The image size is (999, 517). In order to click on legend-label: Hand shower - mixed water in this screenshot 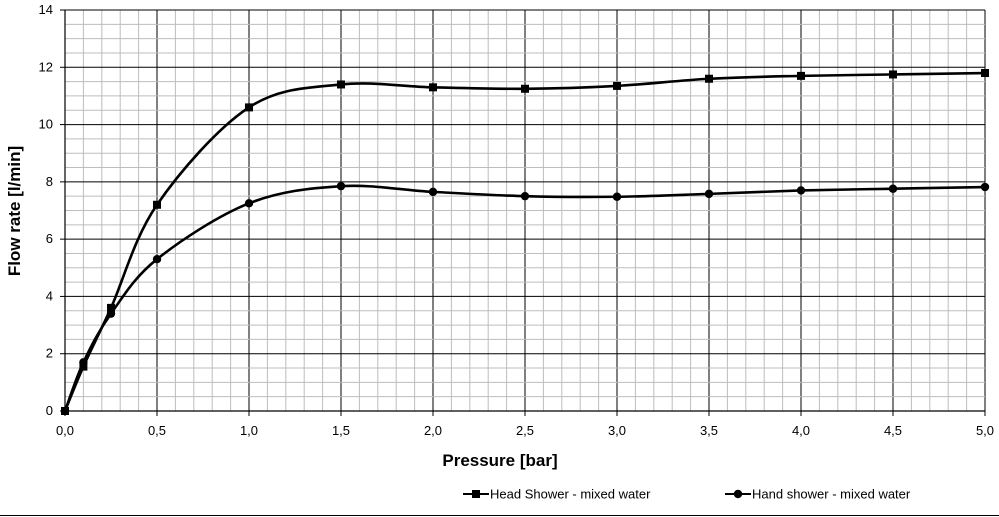, I will do `click(831, 494)`.